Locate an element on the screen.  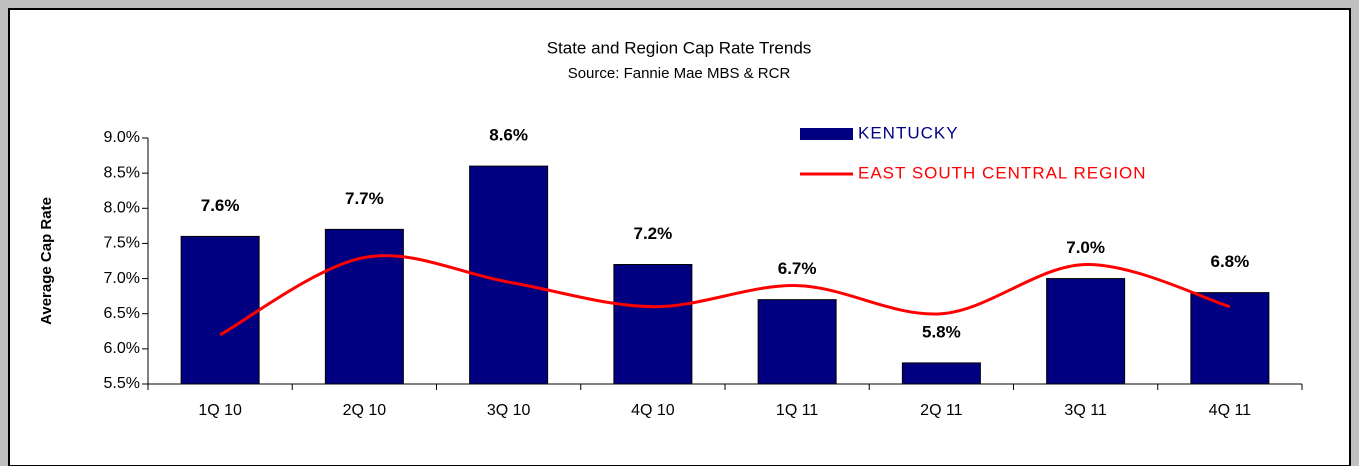
legend-swatch is located at coordinates (826, 134).